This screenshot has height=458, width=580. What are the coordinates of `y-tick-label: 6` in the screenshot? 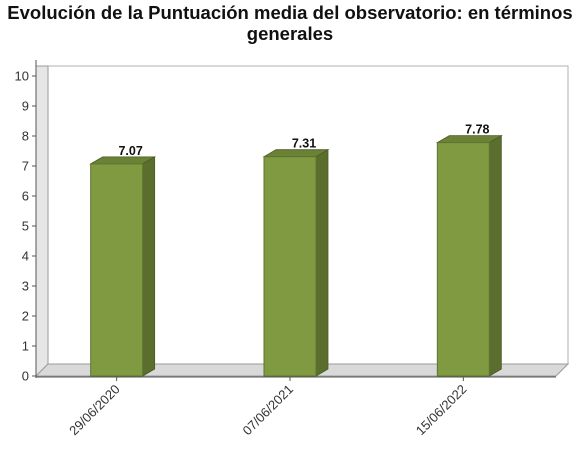 It's located at (25, 196).